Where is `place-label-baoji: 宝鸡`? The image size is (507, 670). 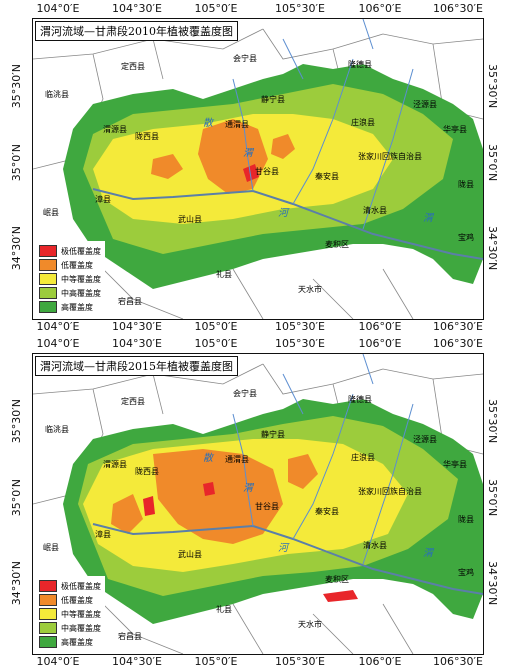 place-label-baoji: 宝鸡 is located at coordinates (466, 237).